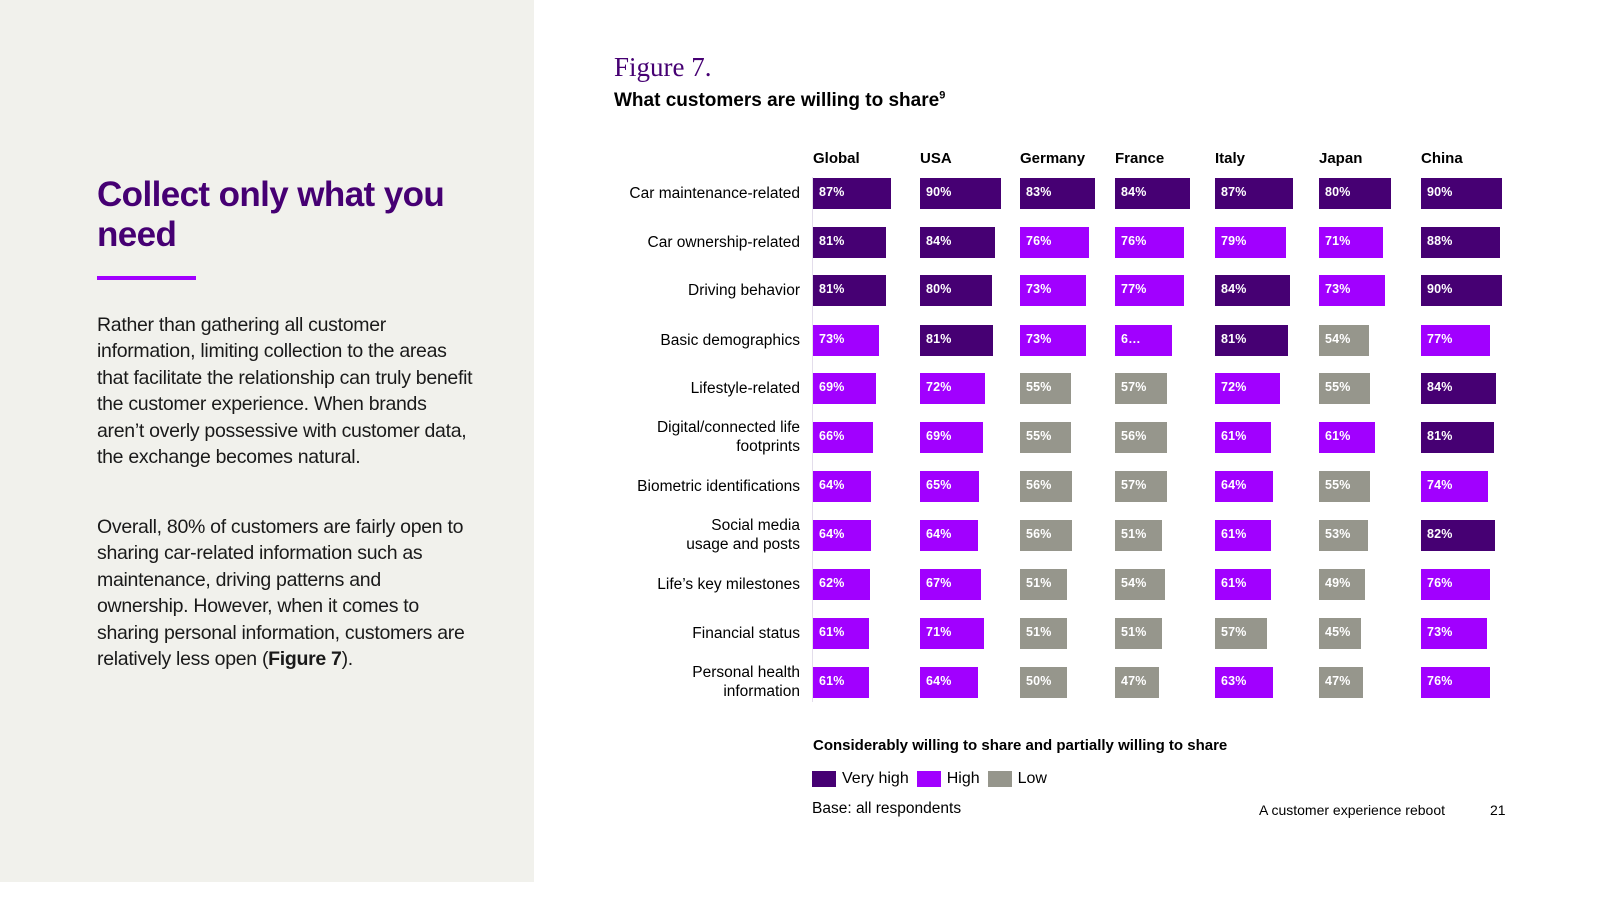 The image size is (1600, 900). I want to click on row-label-basic-demographics: Basic demographics, so click(730, 340).